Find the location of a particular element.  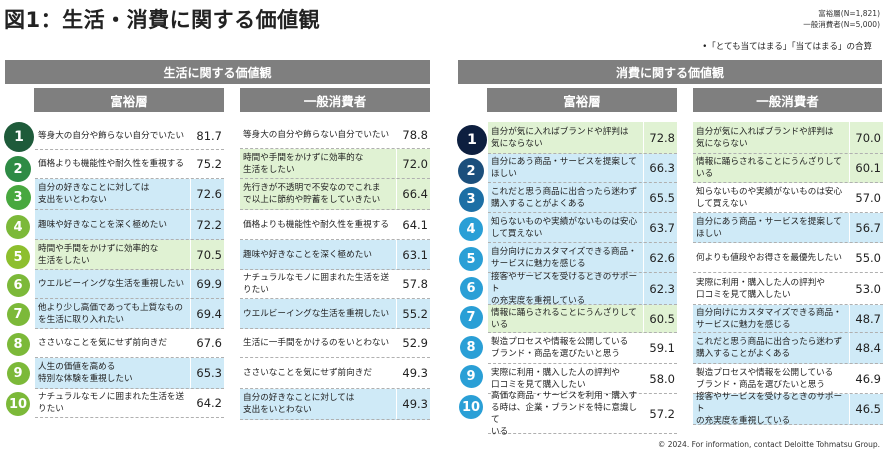

item-value: 72.0 is located at coordinates (413, 163).